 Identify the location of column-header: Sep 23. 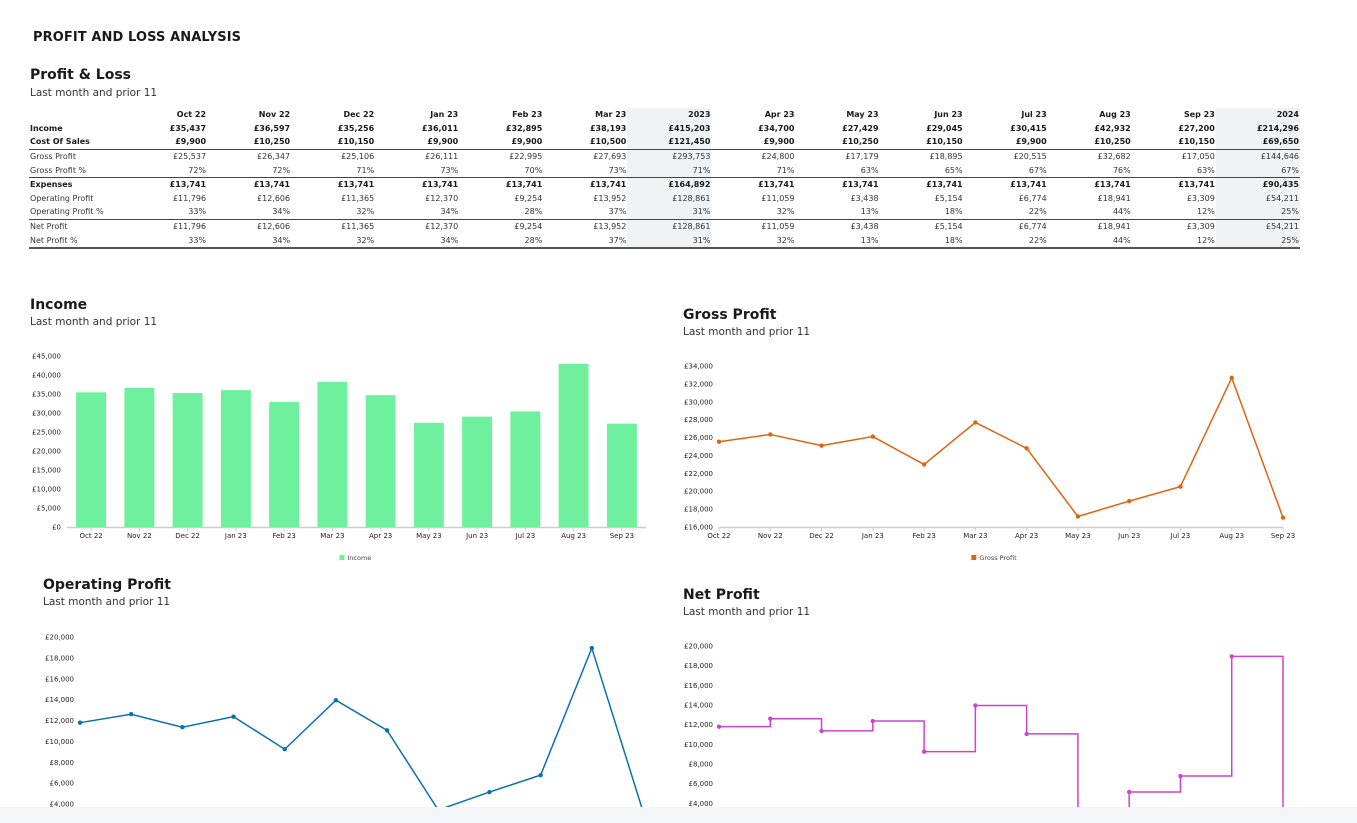
(1199, 115).